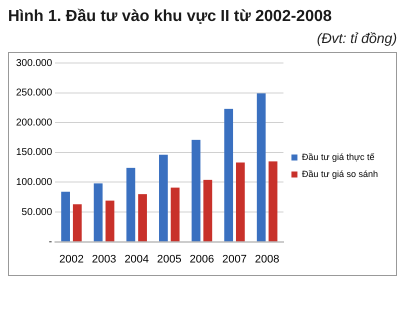  I want to click on y-tick-label: 300.000, so click(34, 63).